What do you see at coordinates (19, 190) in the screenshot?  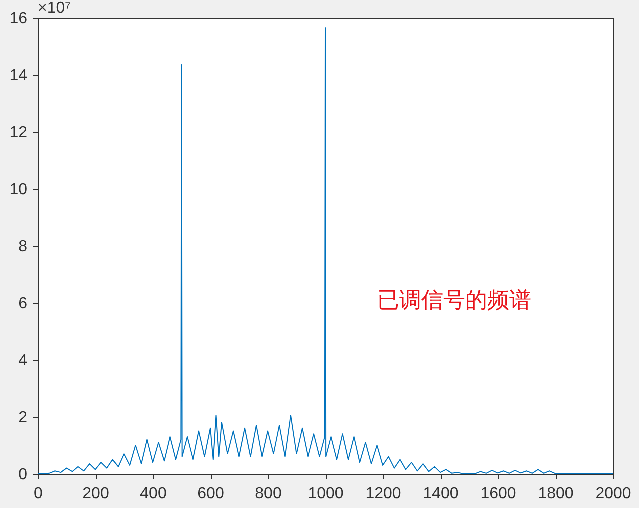 I see `y-tick-label: 10` at bounding box center [19, 190].